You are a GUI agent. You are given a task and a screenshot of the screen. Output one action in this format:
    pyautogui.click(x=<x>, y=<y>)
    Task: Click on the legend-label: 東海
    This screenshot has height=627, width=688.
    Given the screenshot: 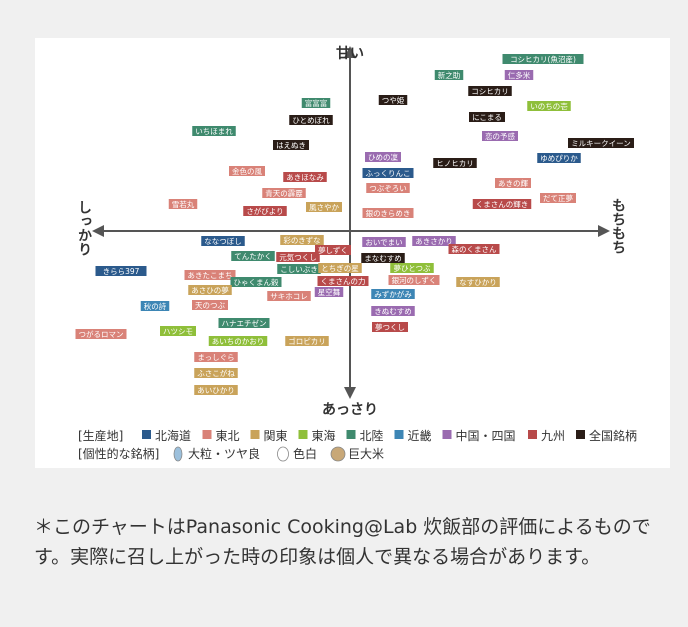 What is the action you would take?
    pyautogui.click(x=324, y=435)
    